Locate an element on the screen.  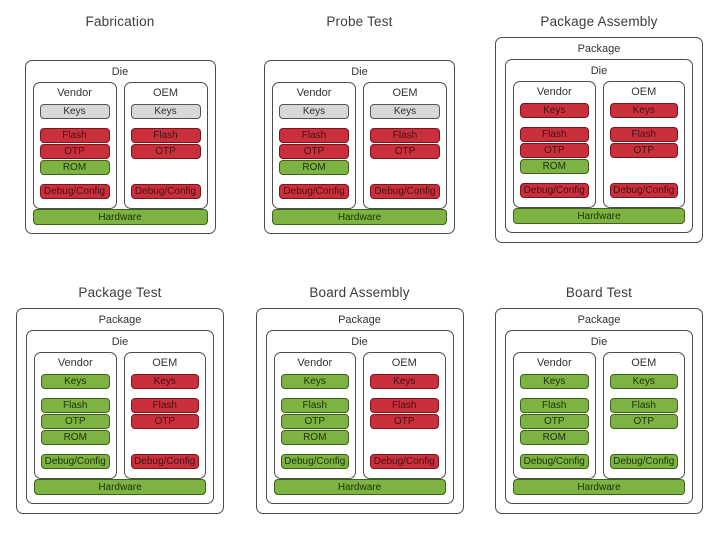
stage-title: Probe Test is located at coordinates (359, 21).